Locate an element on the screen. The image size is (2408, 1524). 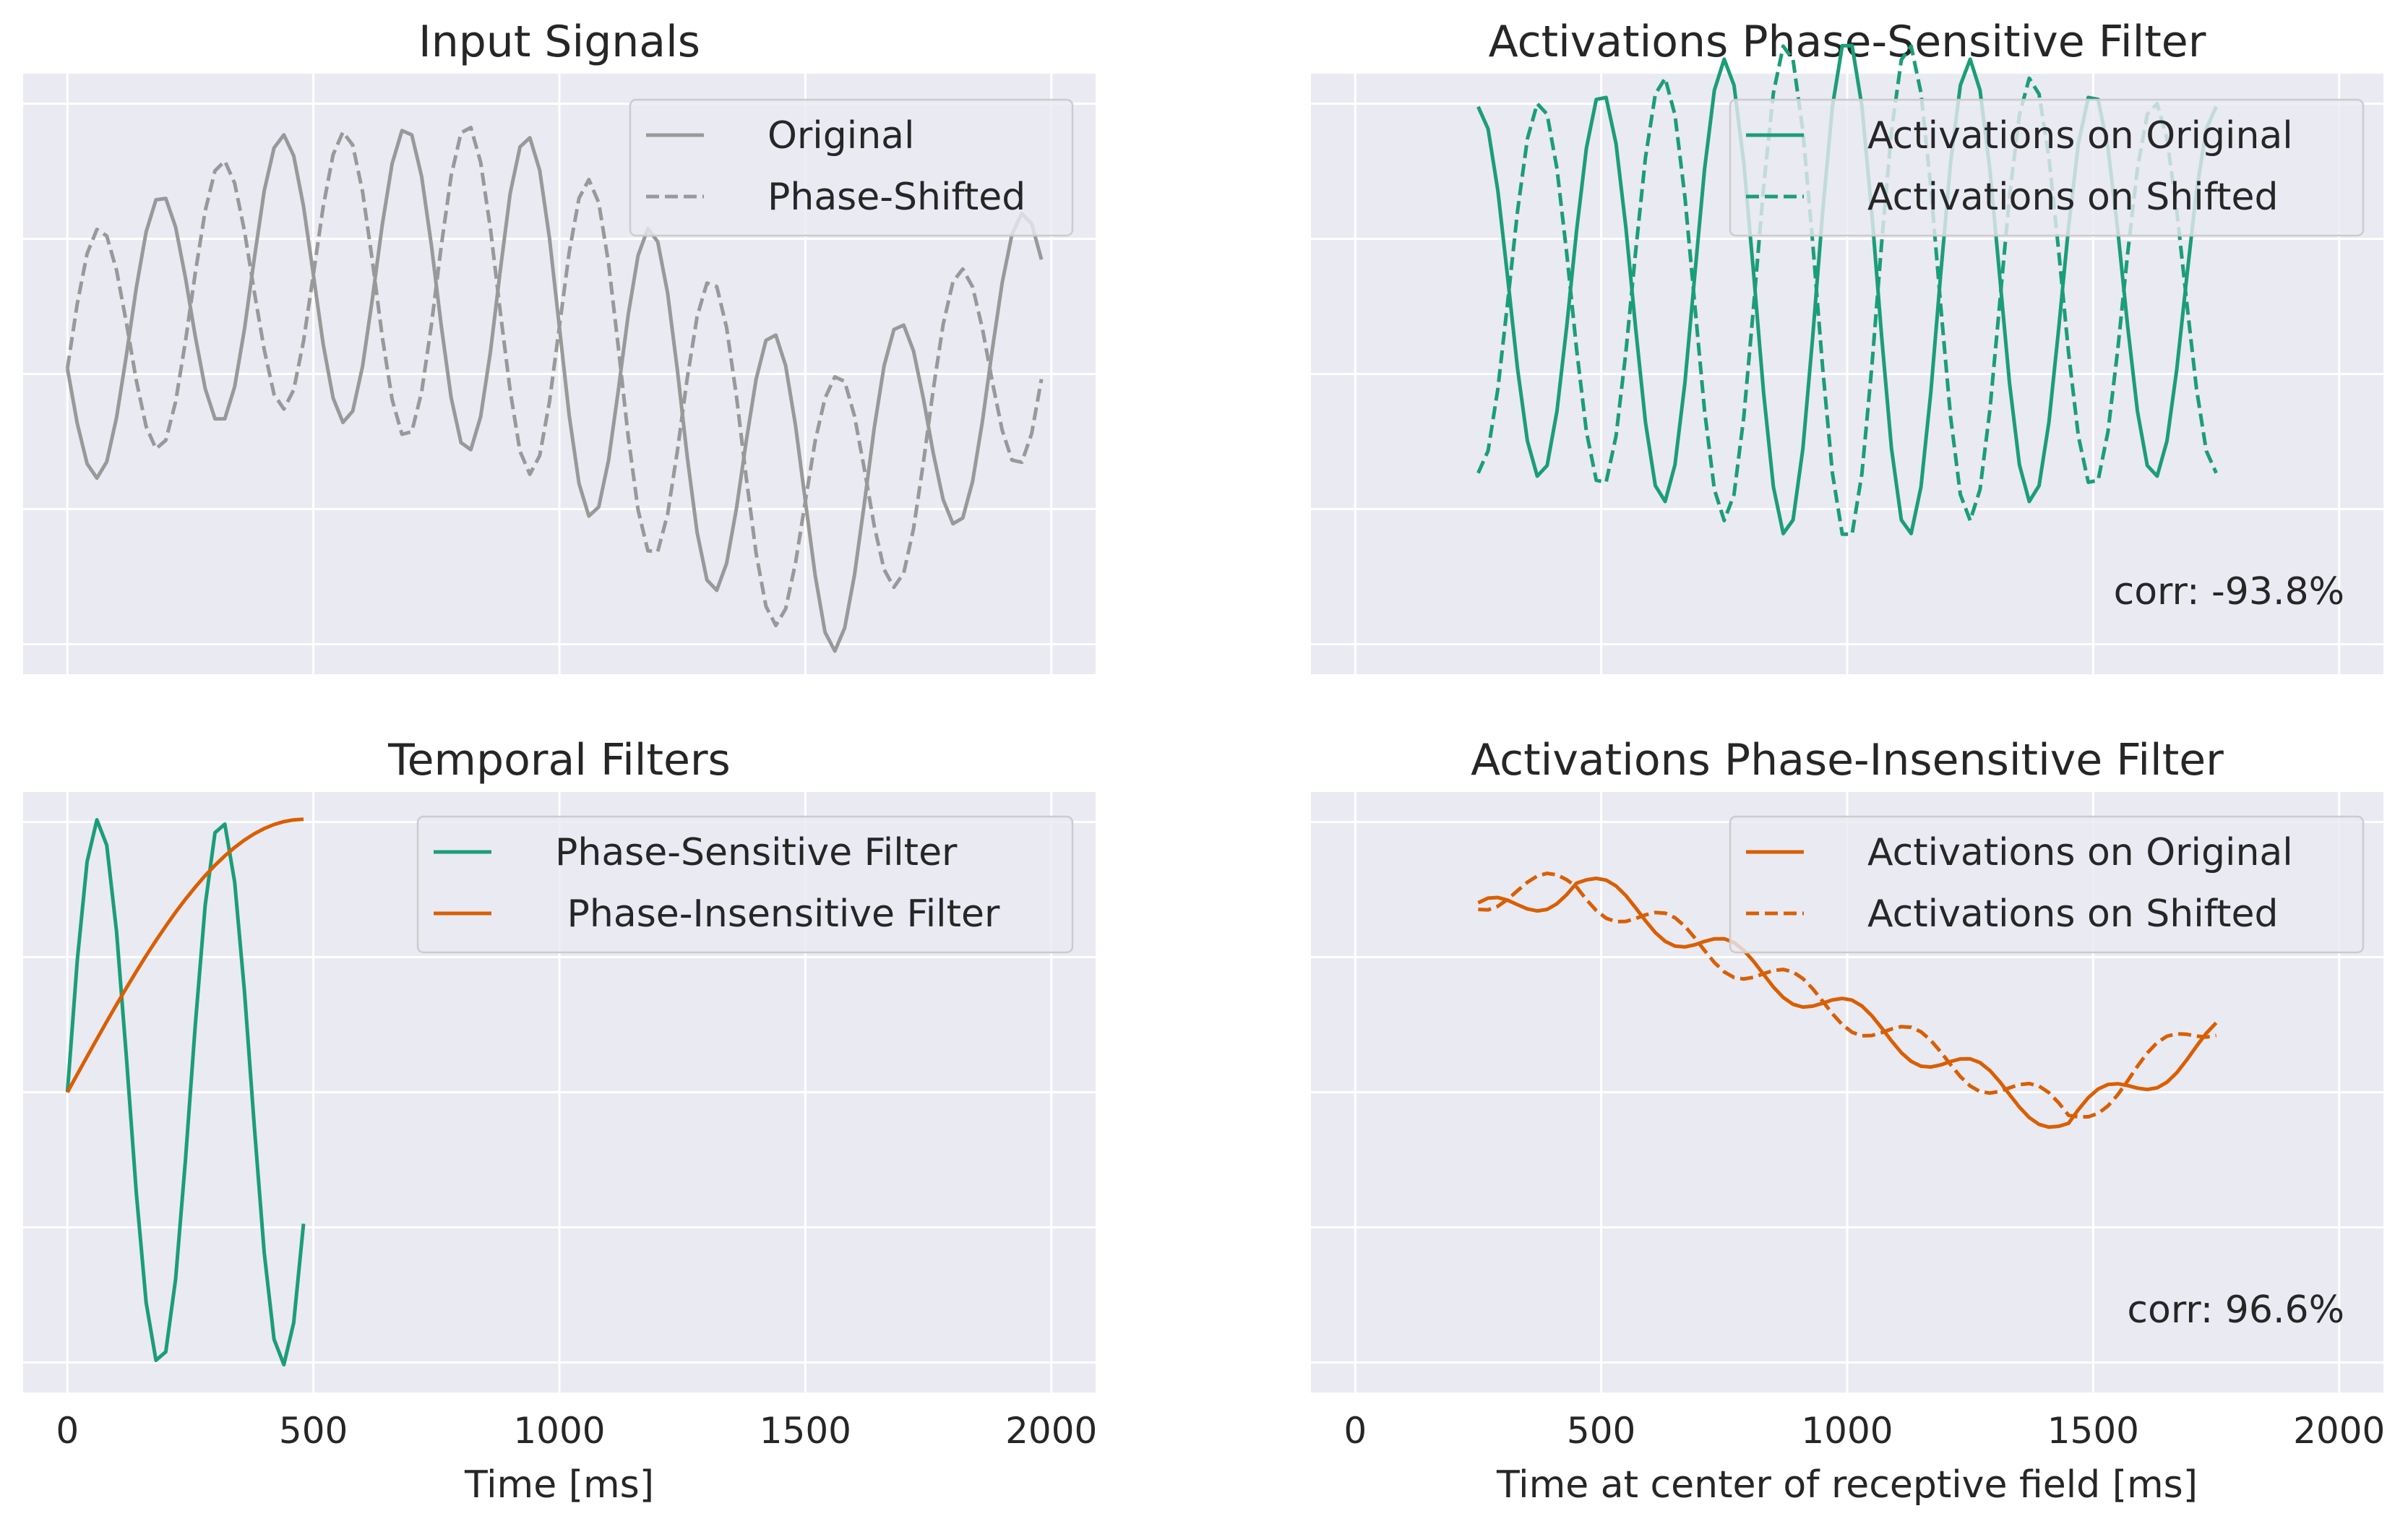
legend-entry-original: Original is located at coordinates (840, 136).